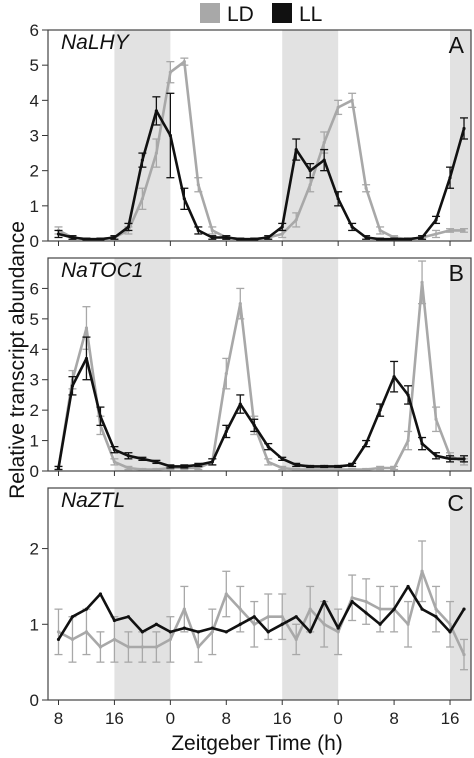  Describe the element at coordinates (257, 743) in the screenshot. I see `x-axis-title: Zeitgeber Time (h)` at that location.